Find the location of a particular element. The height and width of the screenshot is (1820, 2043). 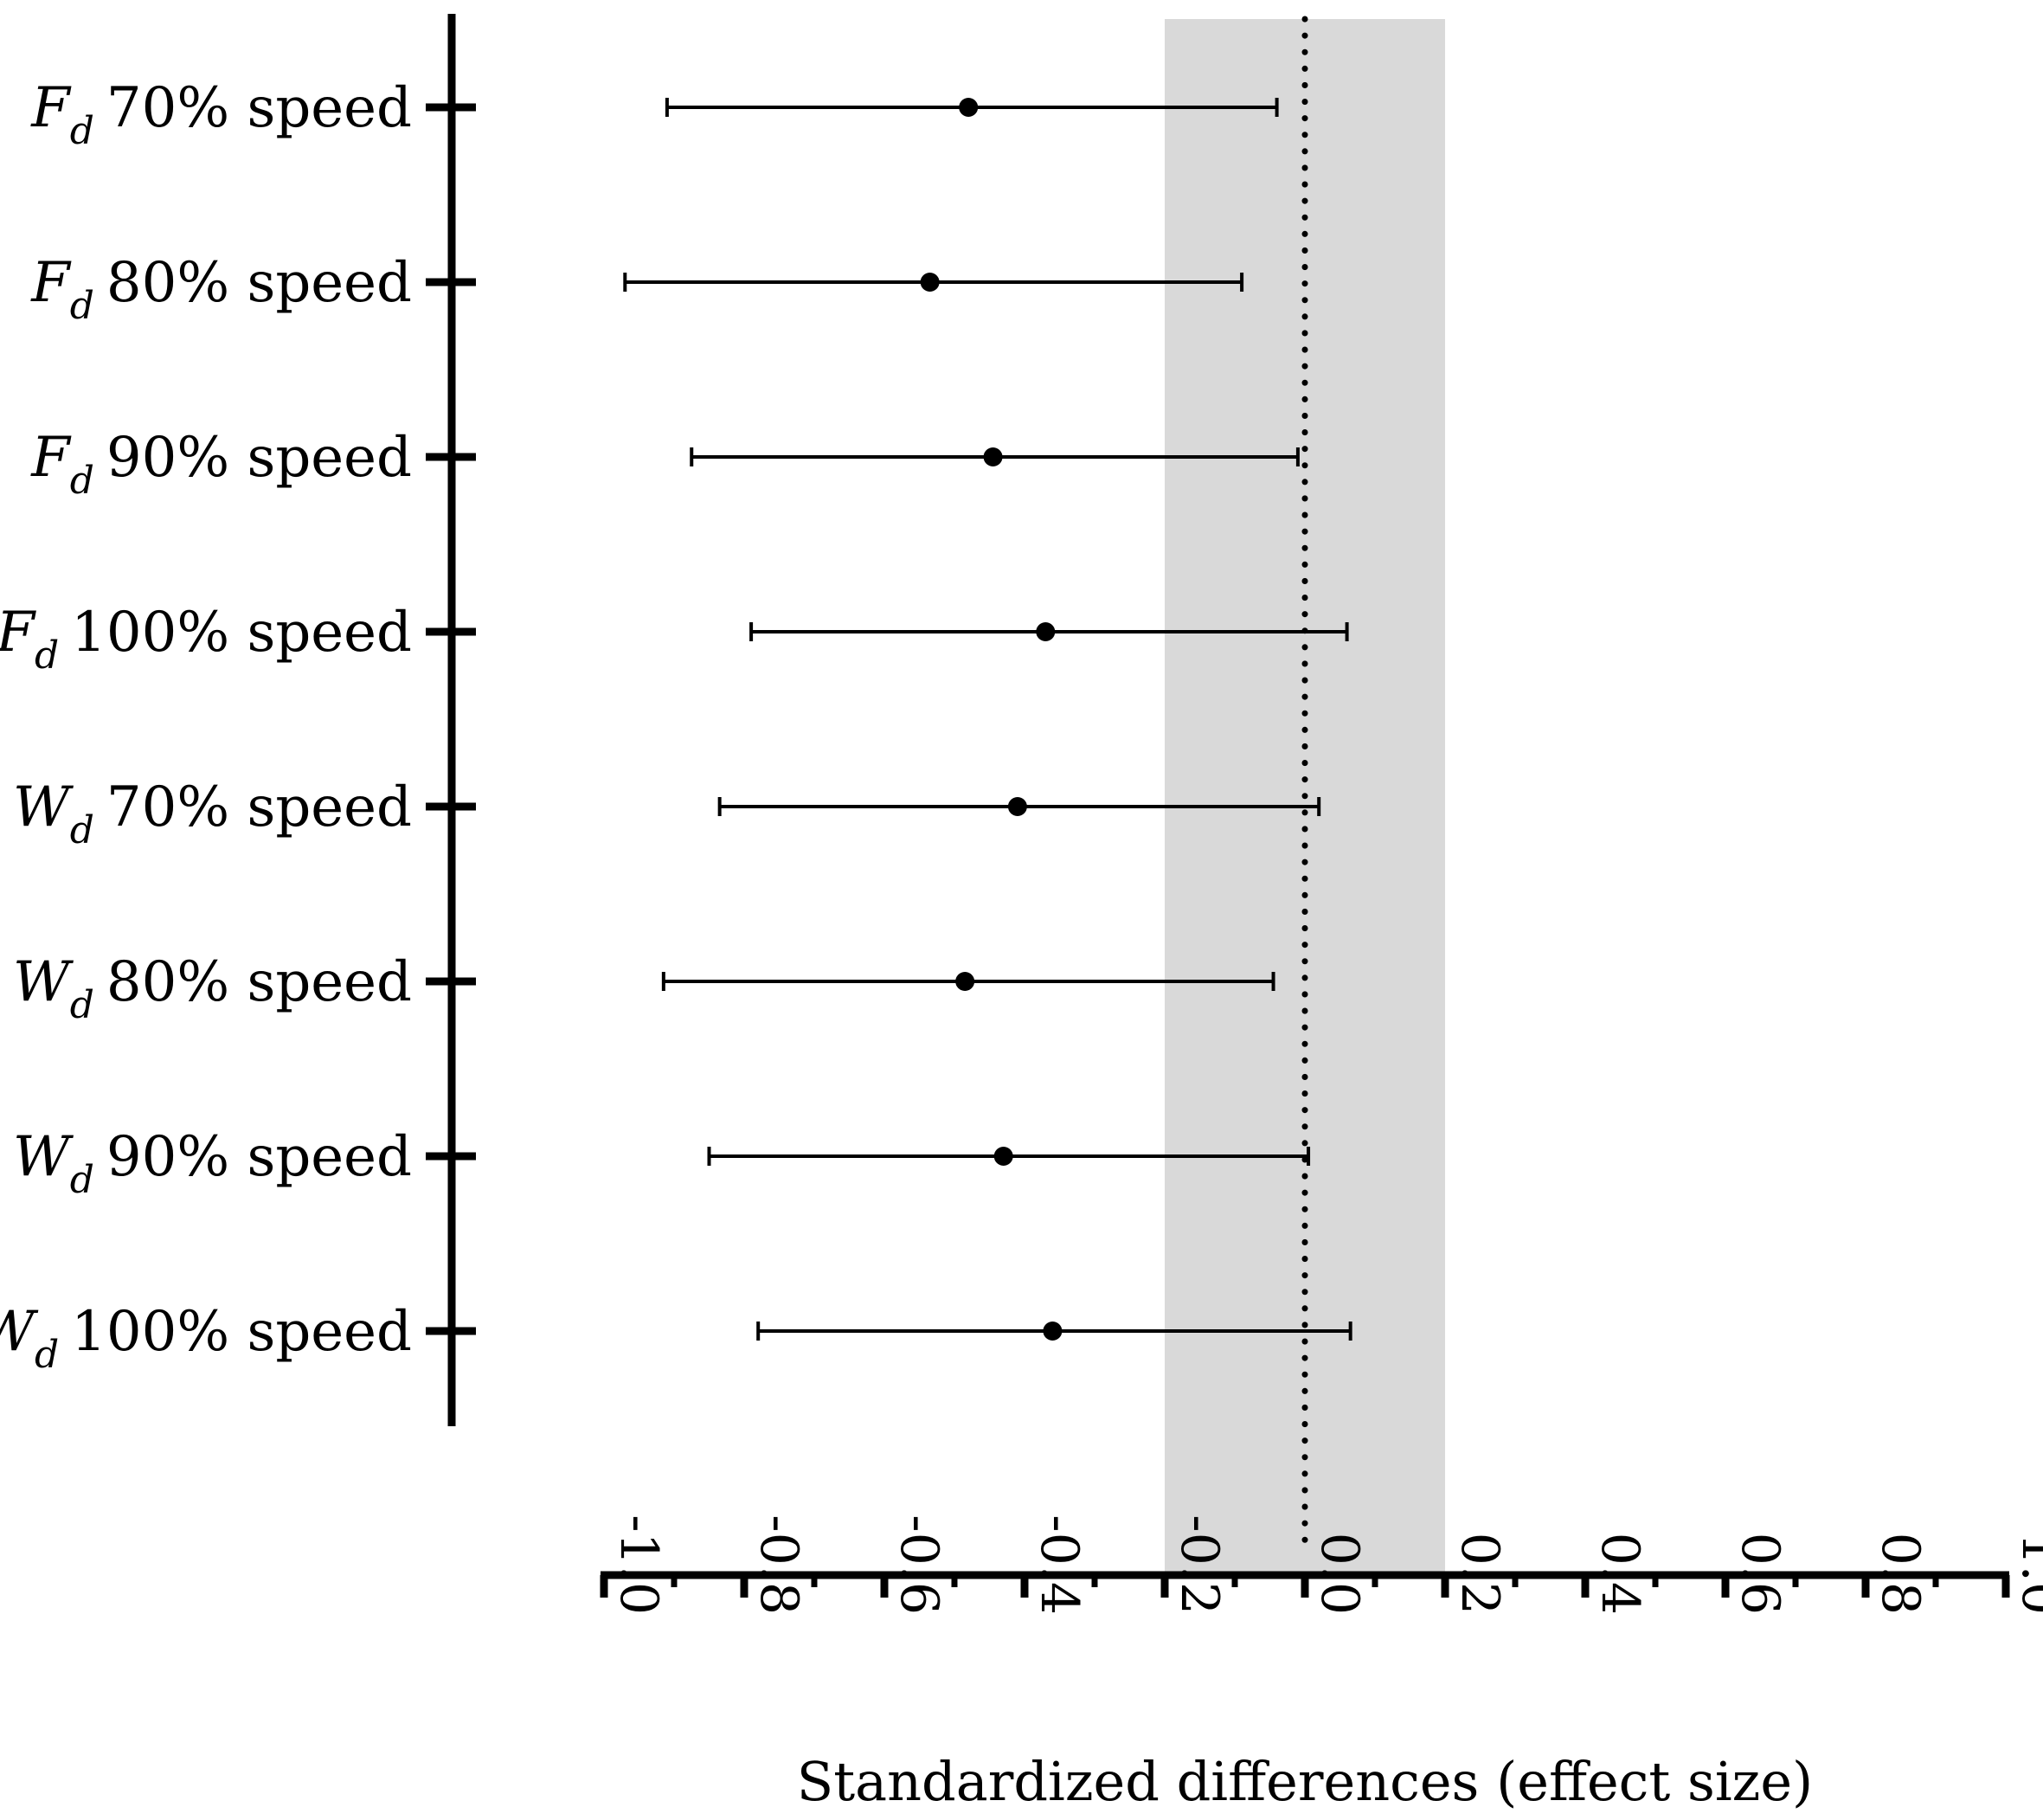

x-tick-label: 0.8 is located at coordinates (1901, 1574).